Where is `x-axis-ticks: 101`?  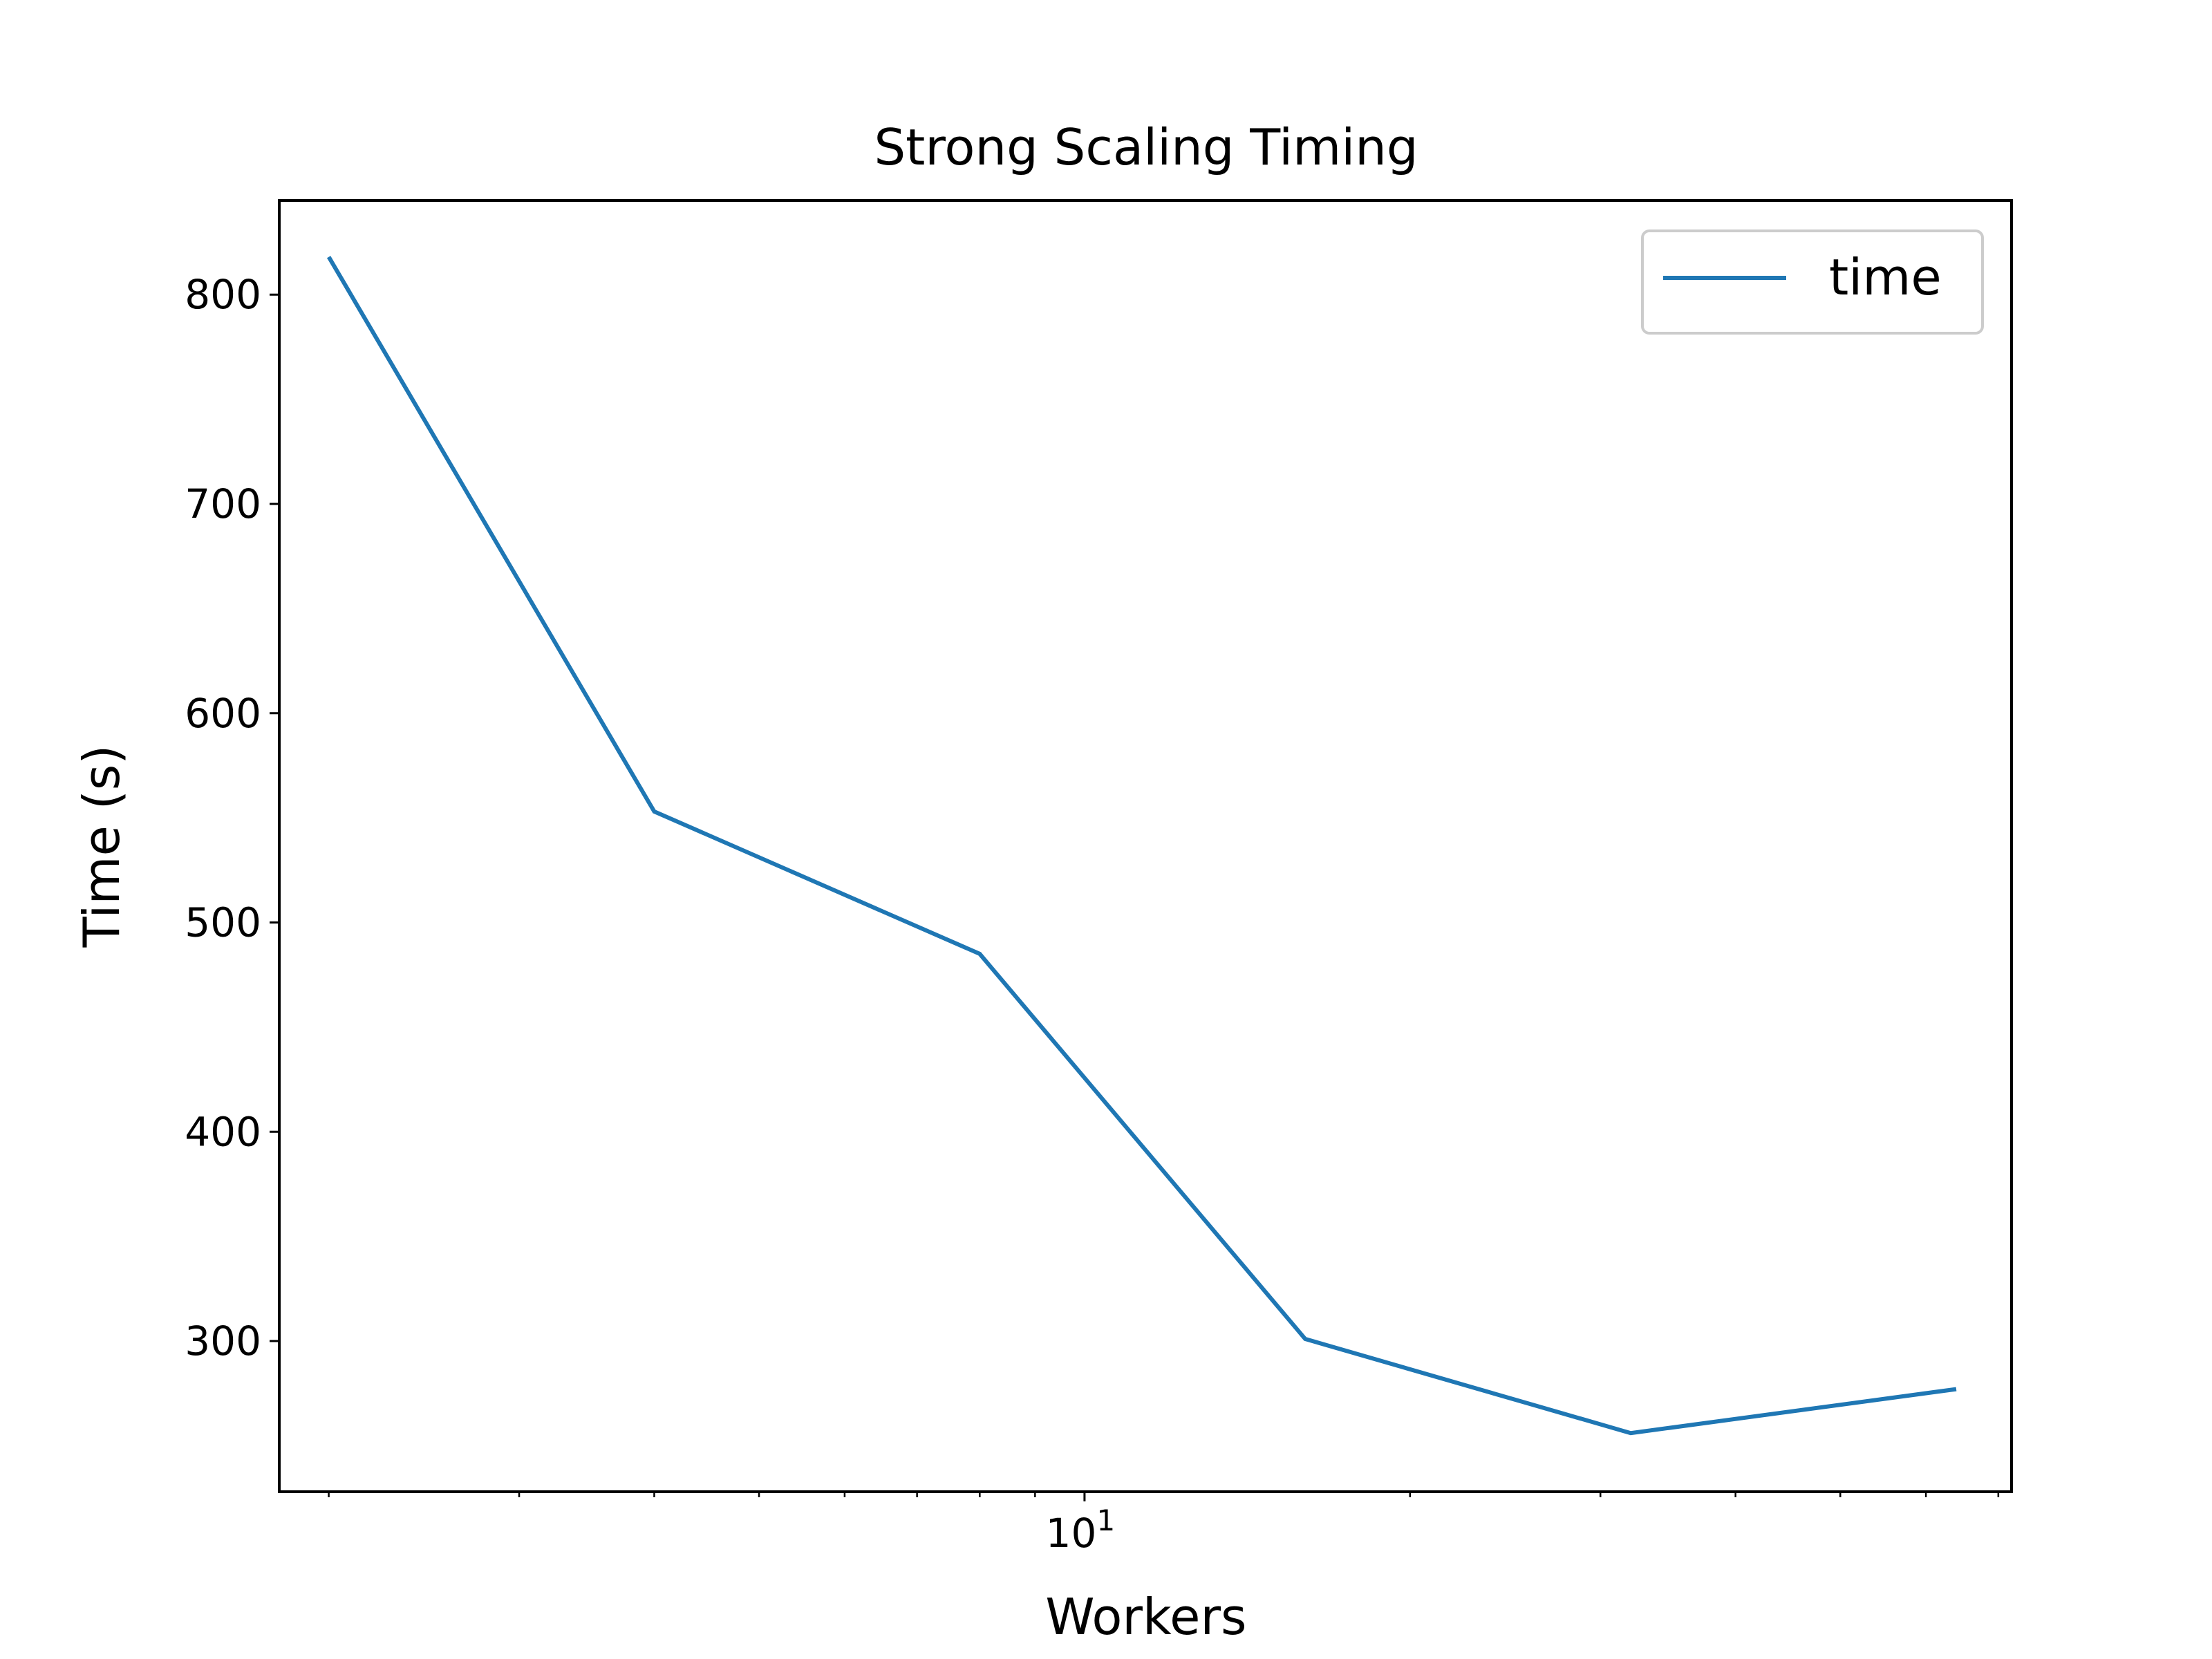
x-axis-ticks: 101 is located at coordinates (1164, 1525).